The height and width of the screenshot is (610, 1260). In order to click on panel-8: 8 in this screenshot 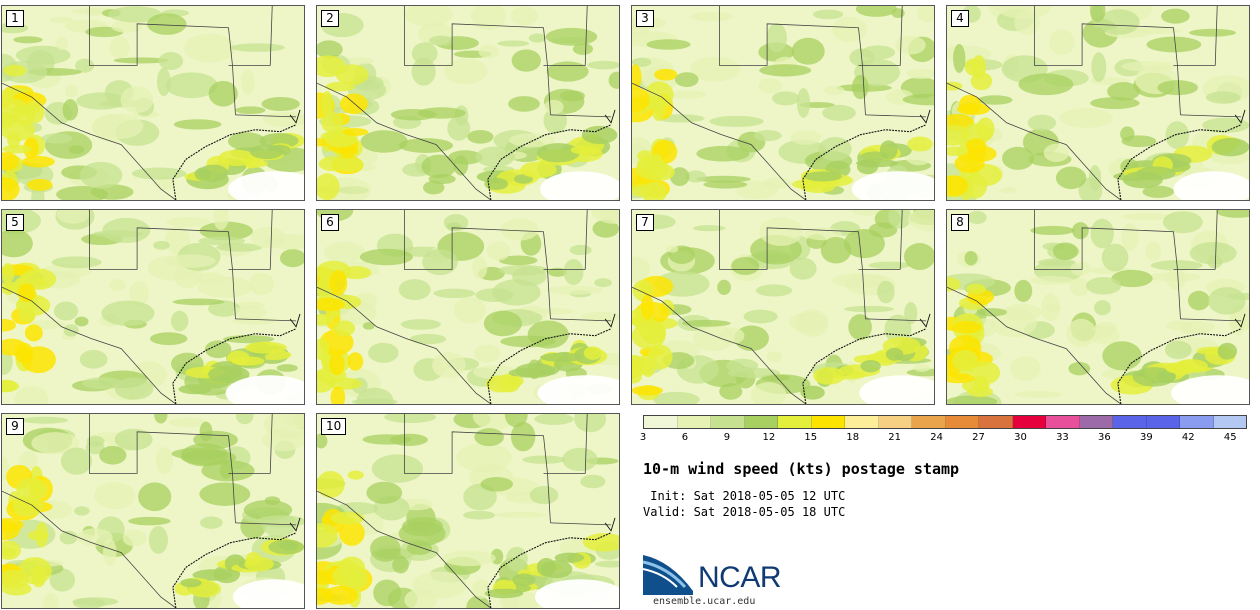, I will do `click(1098, 307)`.